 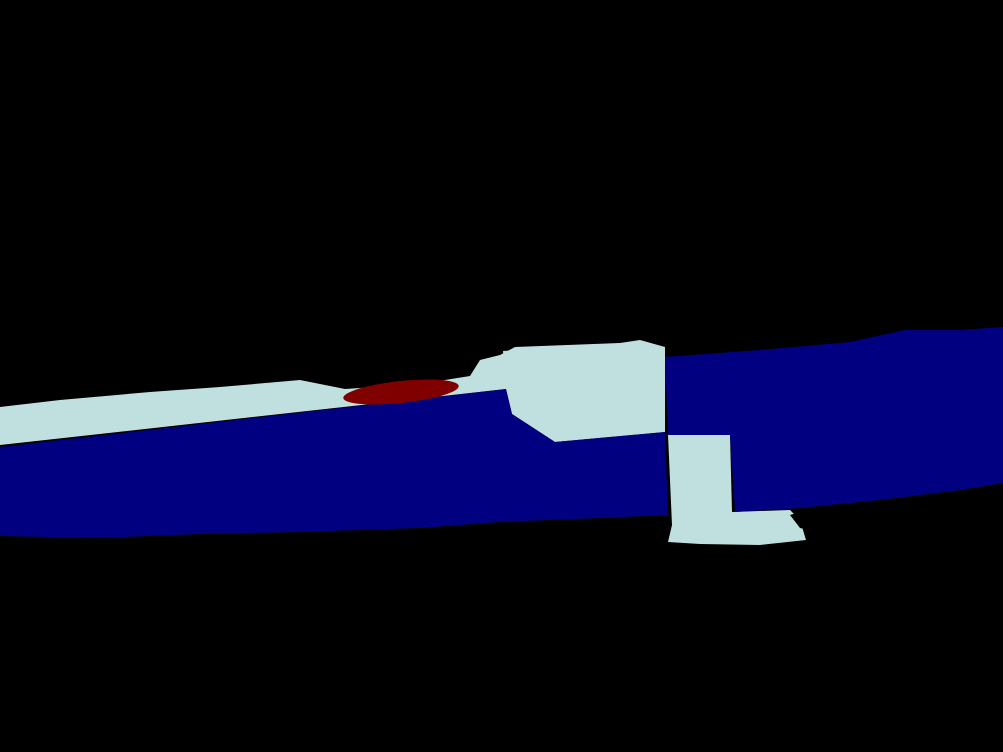 What do you see at coordinates (737, 490) in the screenshot?
I see `light-cyan-region-pillar` at bounding box center [737, 490].